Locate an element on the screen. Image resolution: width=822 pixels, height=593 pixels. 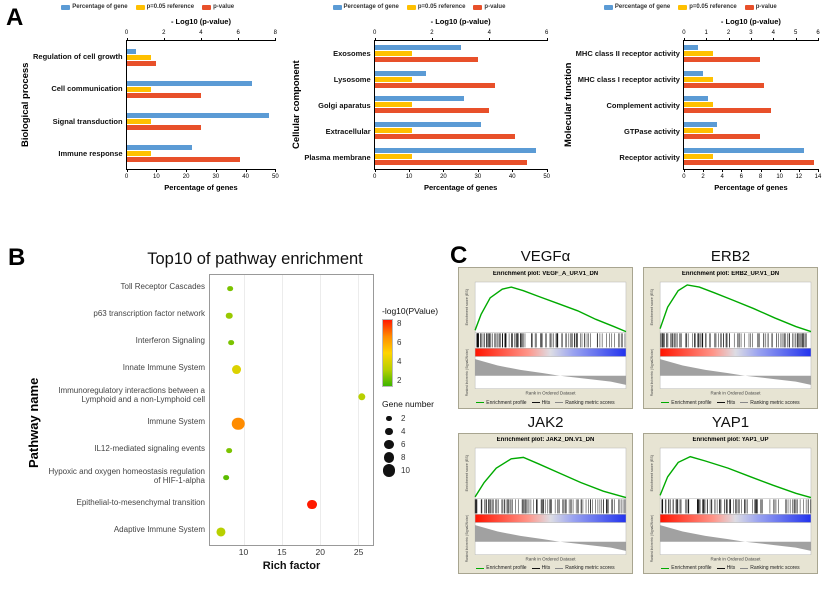
gsea-legend-item: Enrichment profile is located at coordinates (686, 403).